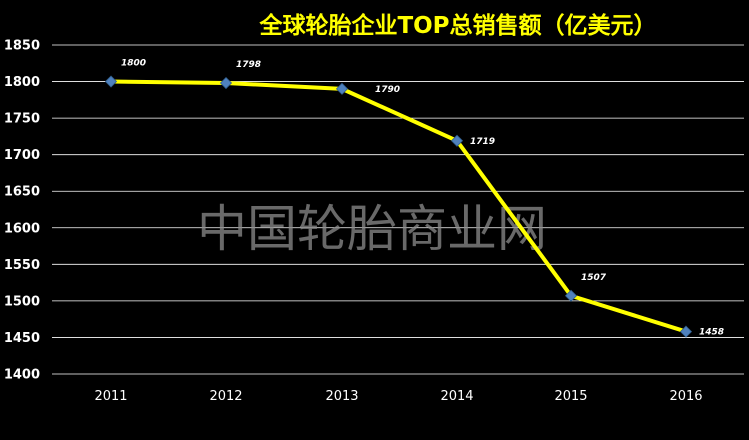 The image size is (749, 440). What do you see at coordinates (22, 119) in the screenshot?
I see `y-tick-label: 1750` at bounding box center [22, 119].